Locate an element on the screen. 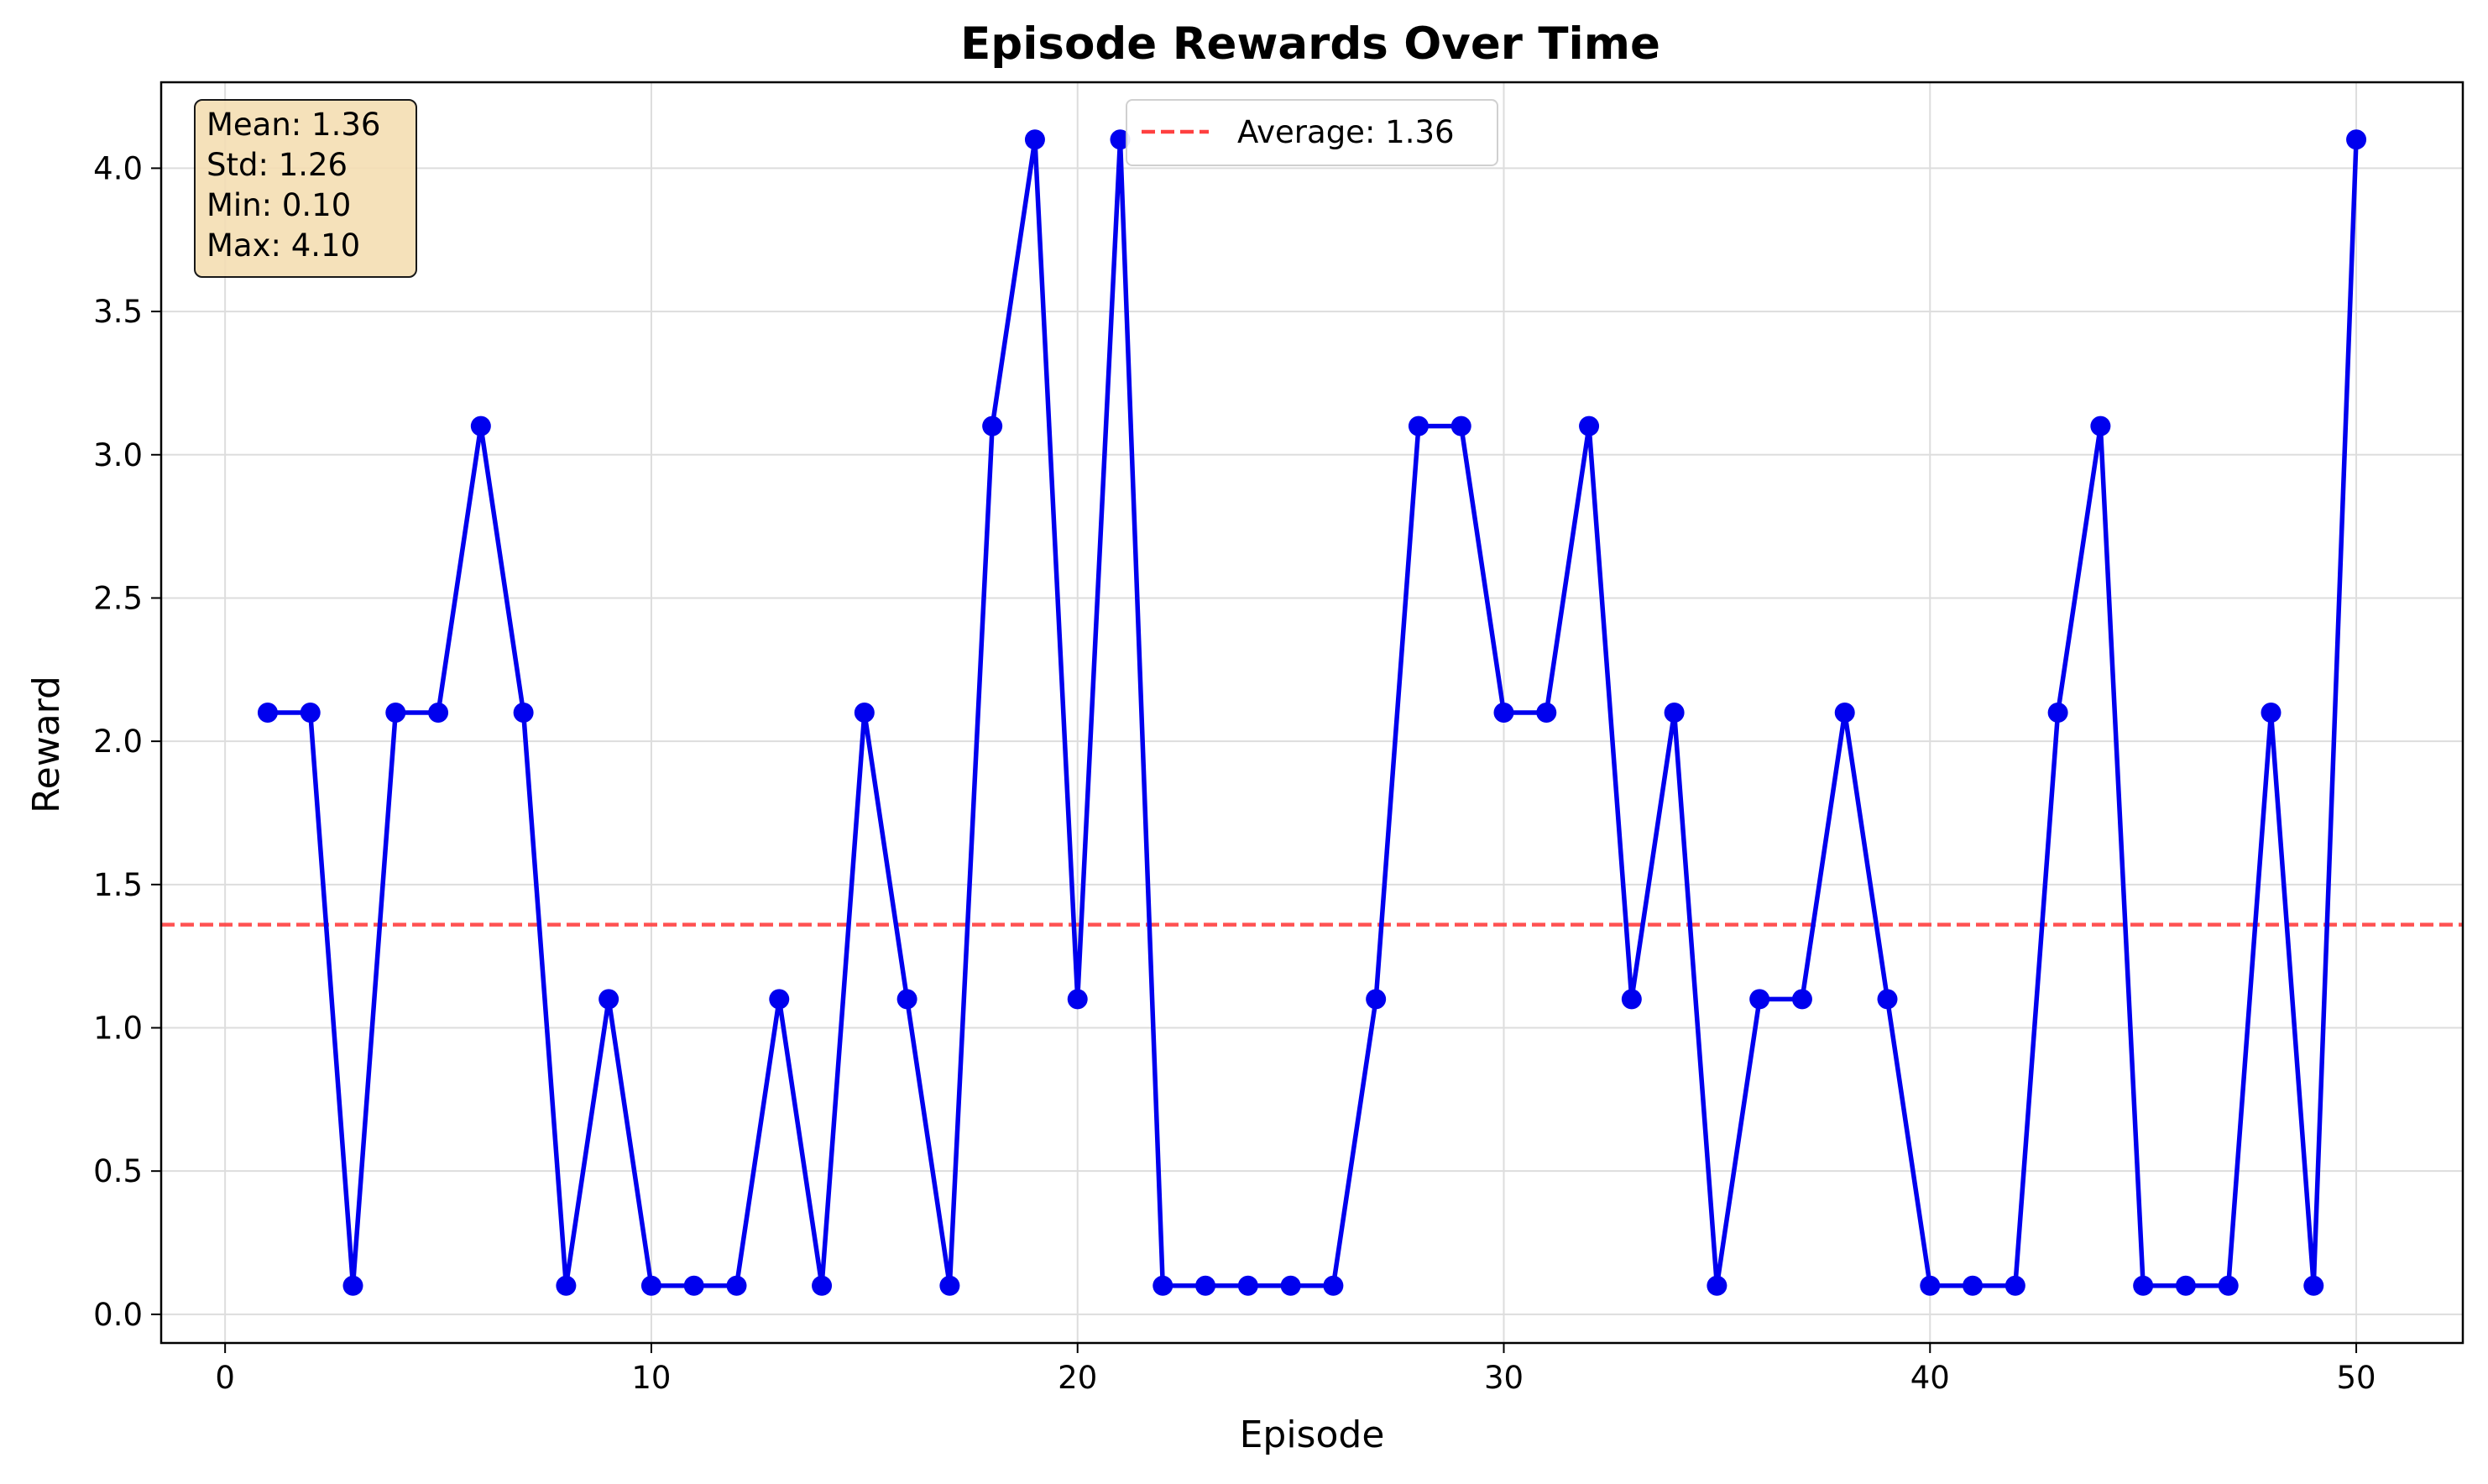 The image size is (2488, 1484). x-tick-label: 0 is located at coordinates (225, 1378).